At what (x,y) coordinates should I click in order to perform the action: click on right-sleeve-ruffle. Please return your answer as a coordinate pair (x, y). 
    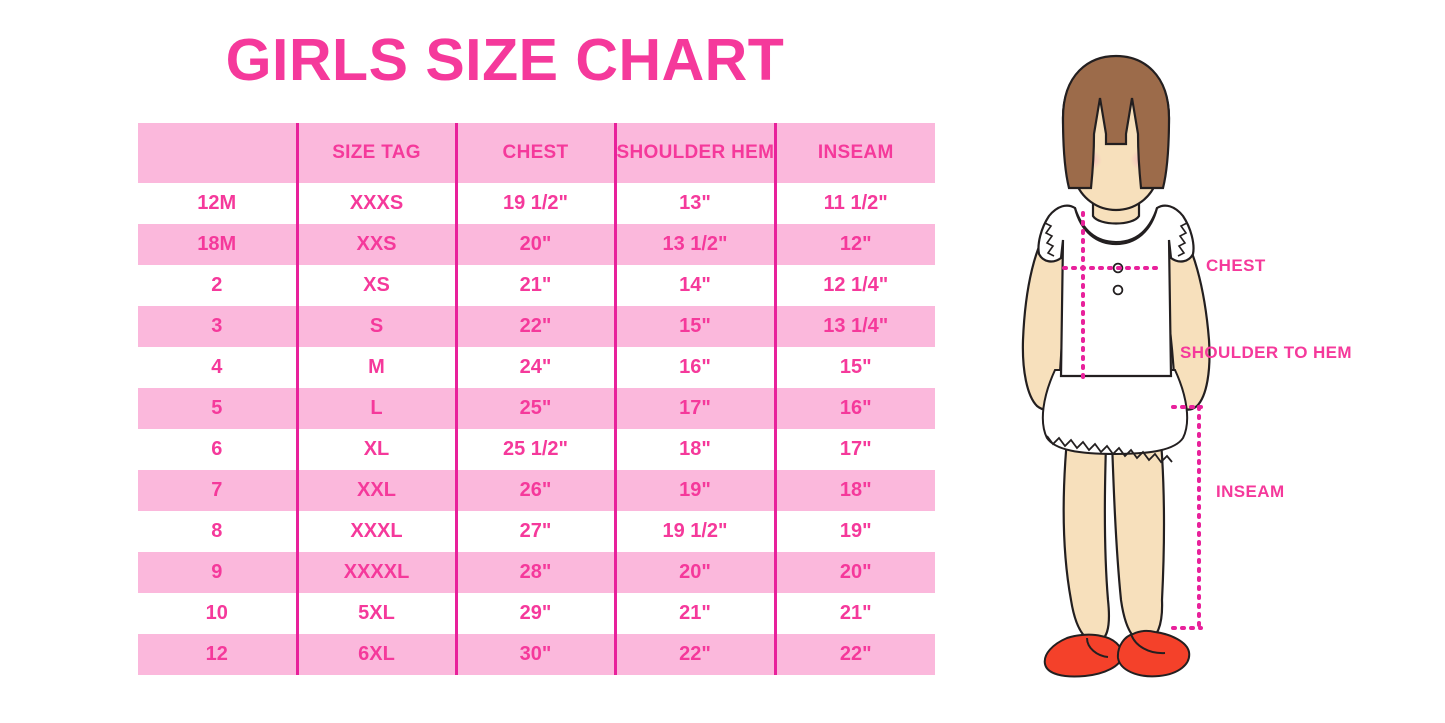
    Looking at the image, I should click on (1183, 236).